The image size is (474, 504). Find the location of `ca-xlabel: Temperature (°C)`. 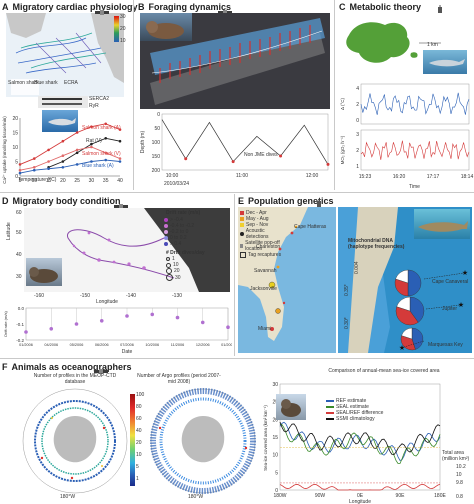

ca-xlabel: Temperature (°C) is located at coordinates (37, 180).